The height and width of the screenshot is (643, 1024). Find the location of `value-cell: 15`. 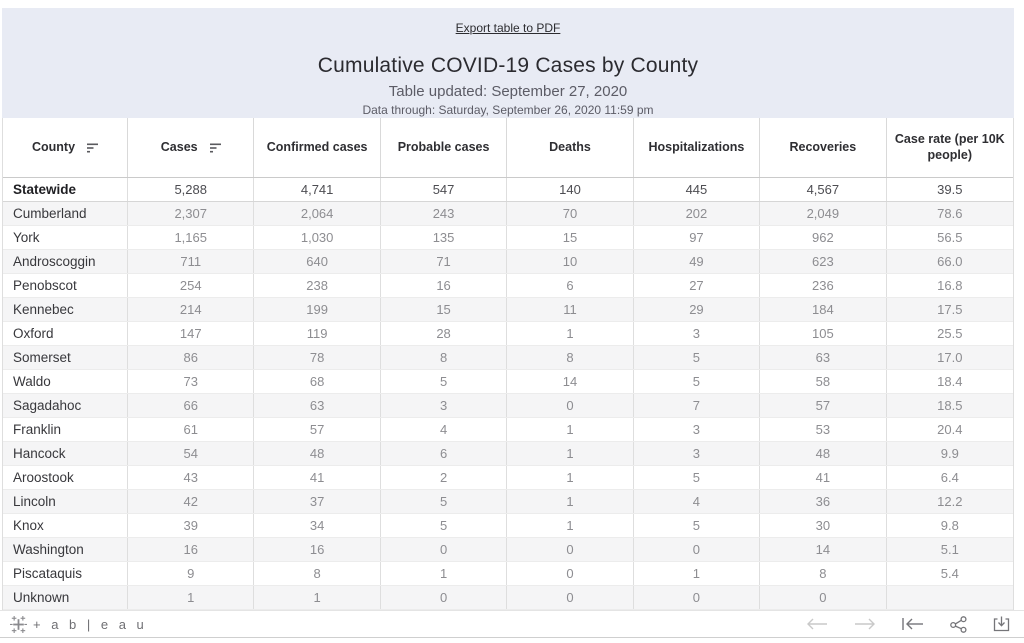

value-cell: 15 is located at coordinates (570, 237).